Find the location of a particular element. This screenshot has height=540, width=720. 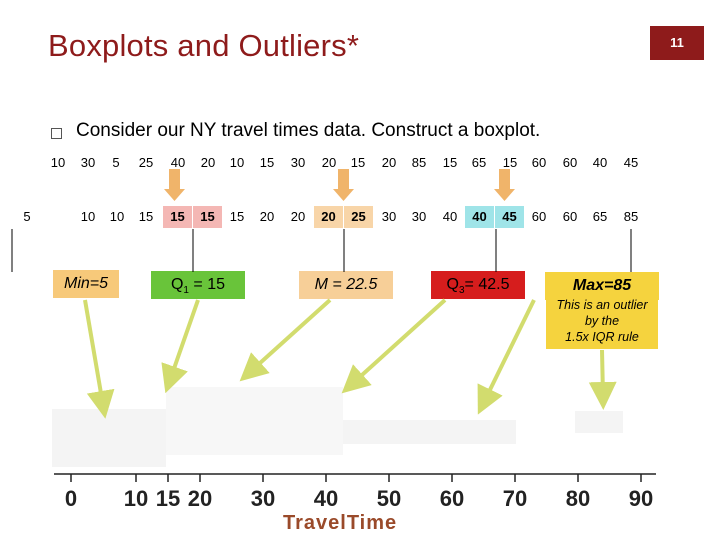

axis-tick-label: 0 is located at coordinates (71, 498).